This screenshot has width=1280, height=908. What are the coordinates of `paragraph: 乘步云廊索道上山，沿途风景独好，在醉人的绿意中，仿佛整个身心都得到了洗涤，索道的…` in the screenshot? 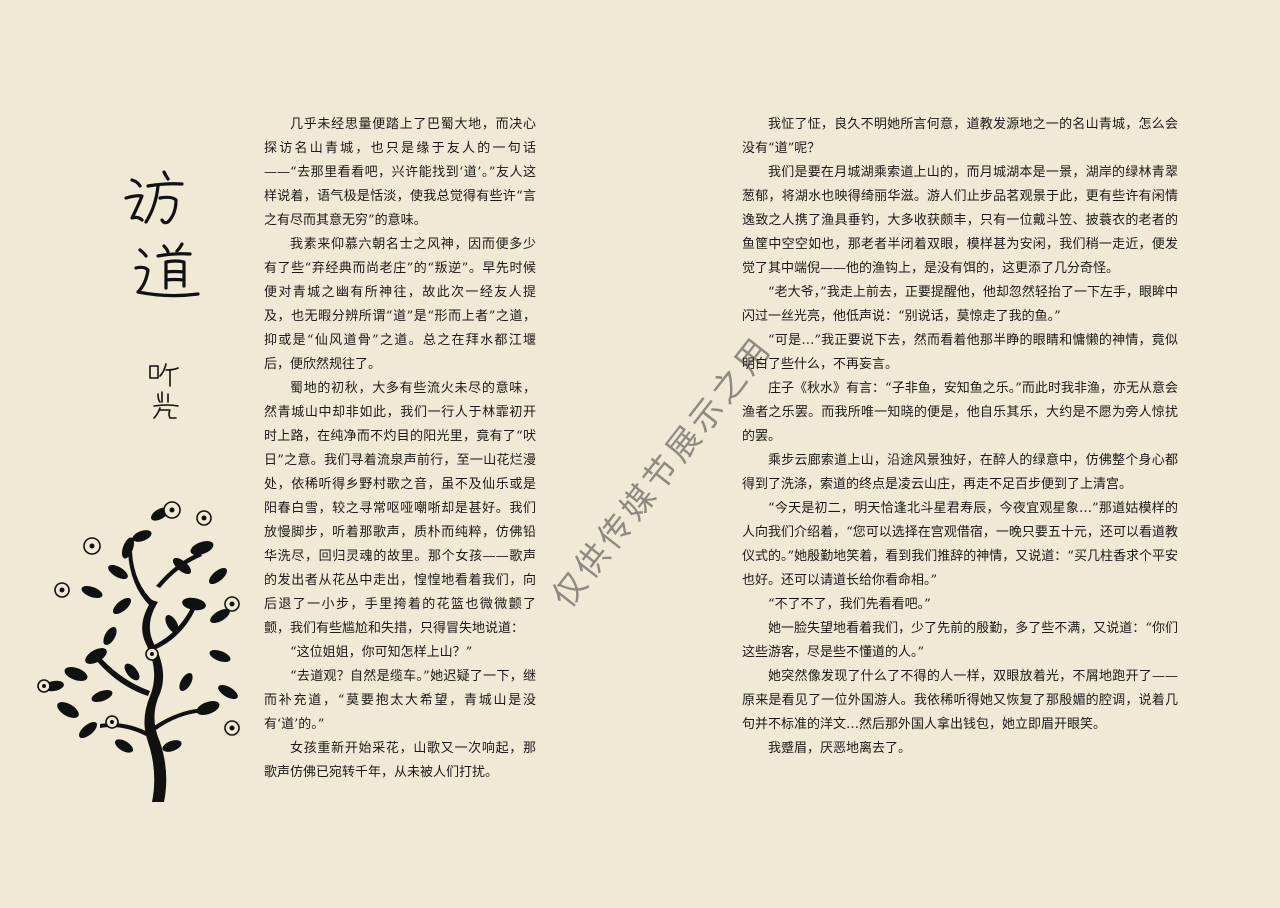 It's located at (960, 472).